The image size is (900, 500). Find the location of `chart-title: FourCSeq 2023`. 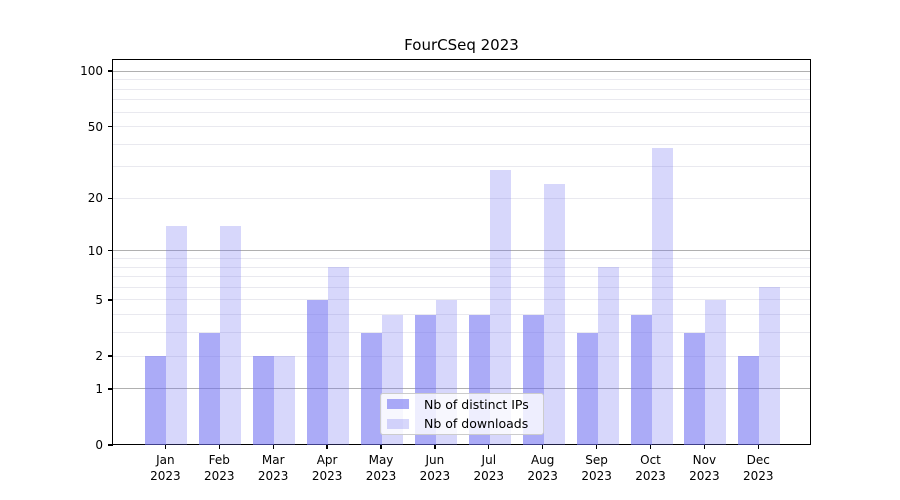

chart-title: FourCSeq 2023 is located at coordinates (461, 45).